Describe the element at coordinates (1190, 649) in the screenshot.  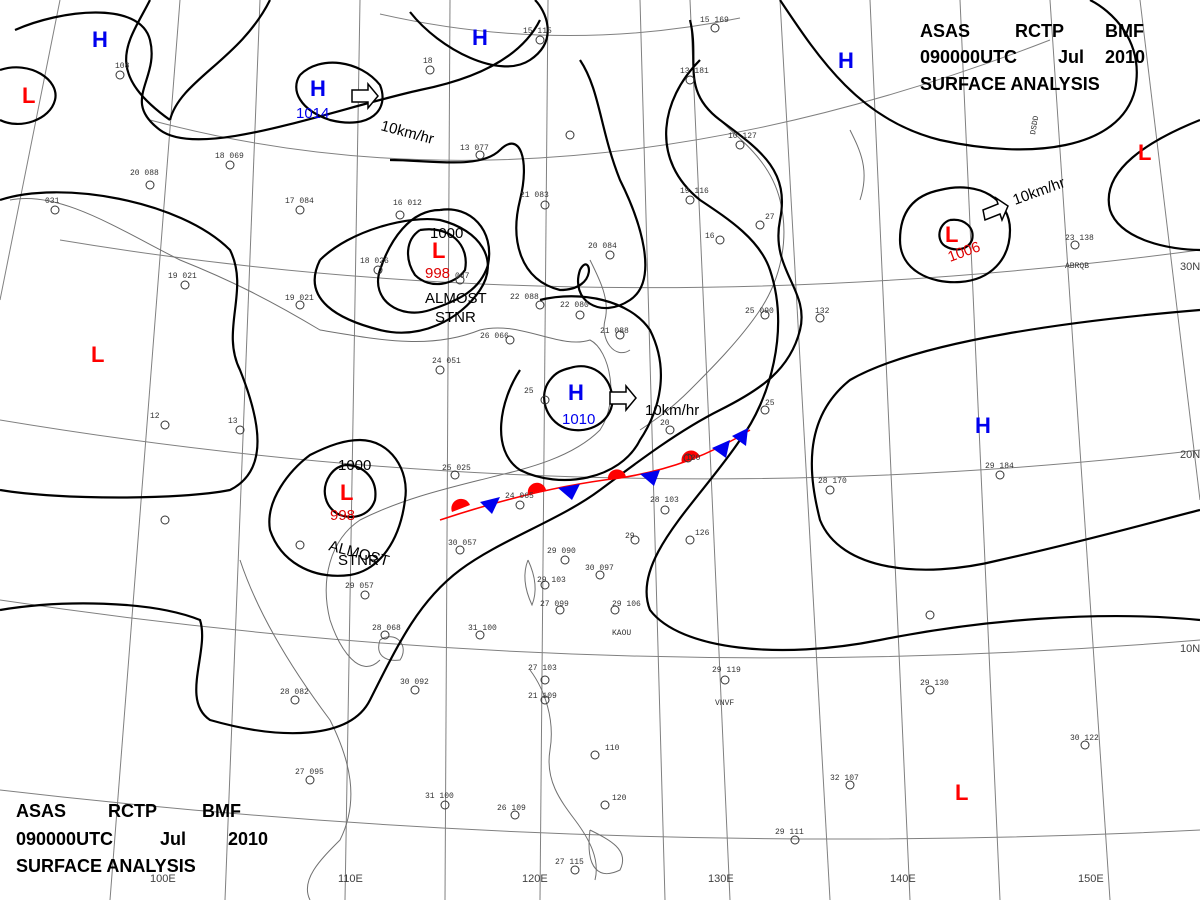
I see `lat-label-10n: 10N` at that location.